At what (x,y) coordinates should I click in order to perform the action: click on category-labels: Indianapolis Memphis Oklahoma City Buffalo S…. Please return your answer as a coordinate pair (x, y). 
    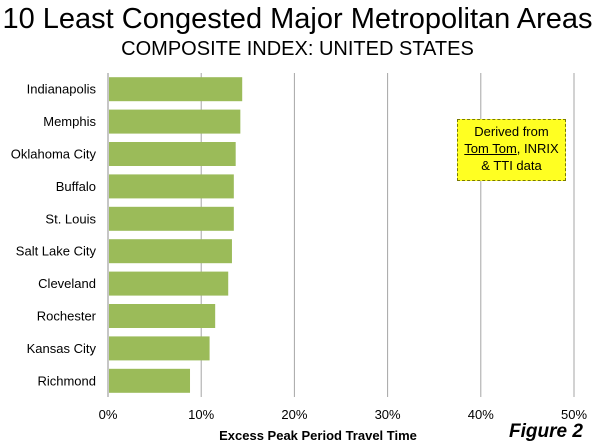
    Looking at the image, I should click on (54, 235).